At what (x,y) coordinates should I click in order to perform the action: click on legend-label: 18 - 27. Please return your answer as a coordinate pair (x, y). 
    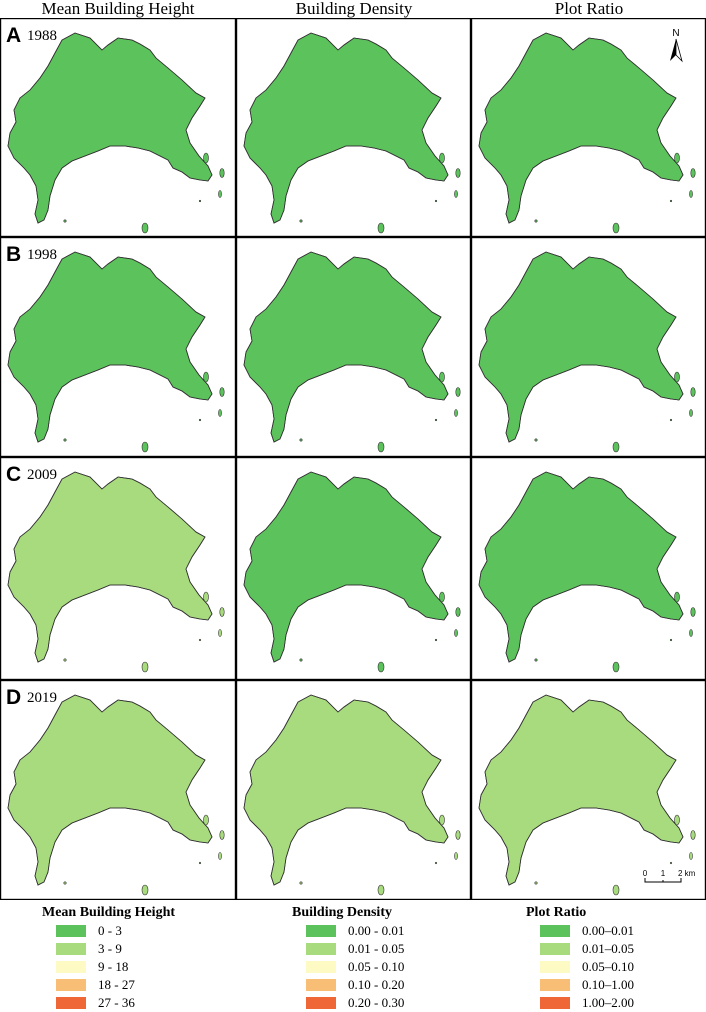
    Looking at the image, I should click on (116, 984).